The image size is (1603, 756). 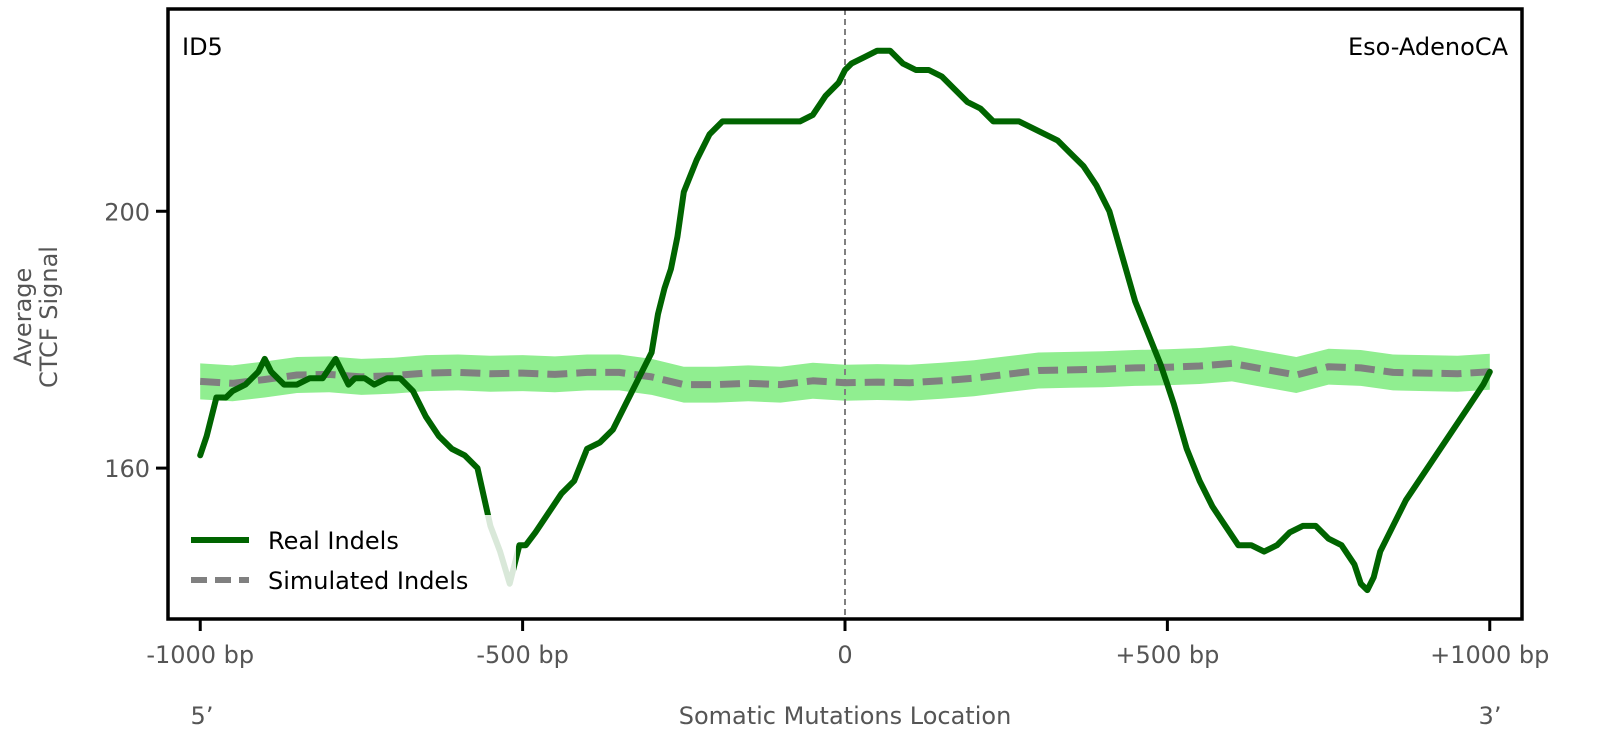 What do you see at coordinates (1490, 716) in the screenshot?
I see `x-end-label-3prime: 3’` at bounding box center [1490, 716].